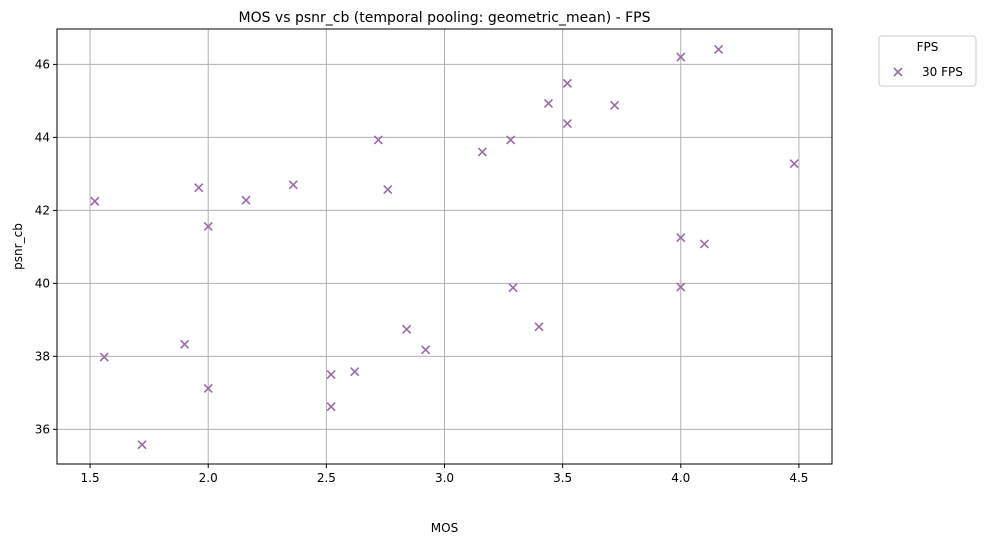  What do you see at coordinates (798, 478) in the screenshot?
I see `x-tick-label: 4.5` at bounding box center [798, 478].